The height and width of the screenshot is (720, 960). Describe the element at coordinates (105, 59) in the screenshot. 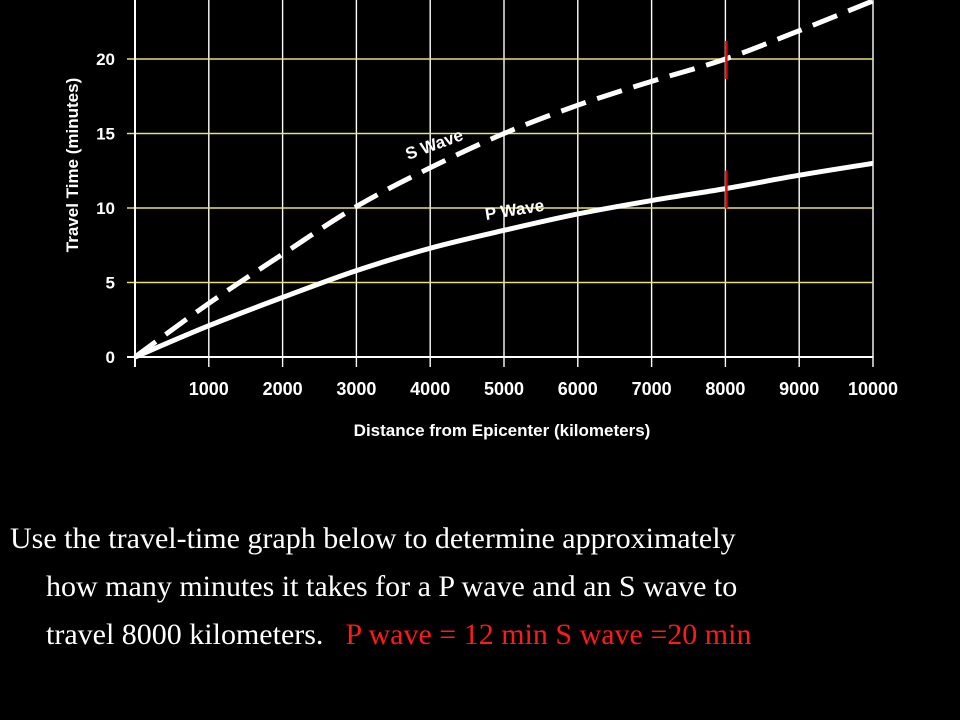

I see `y-tick-label: 20` at that location.